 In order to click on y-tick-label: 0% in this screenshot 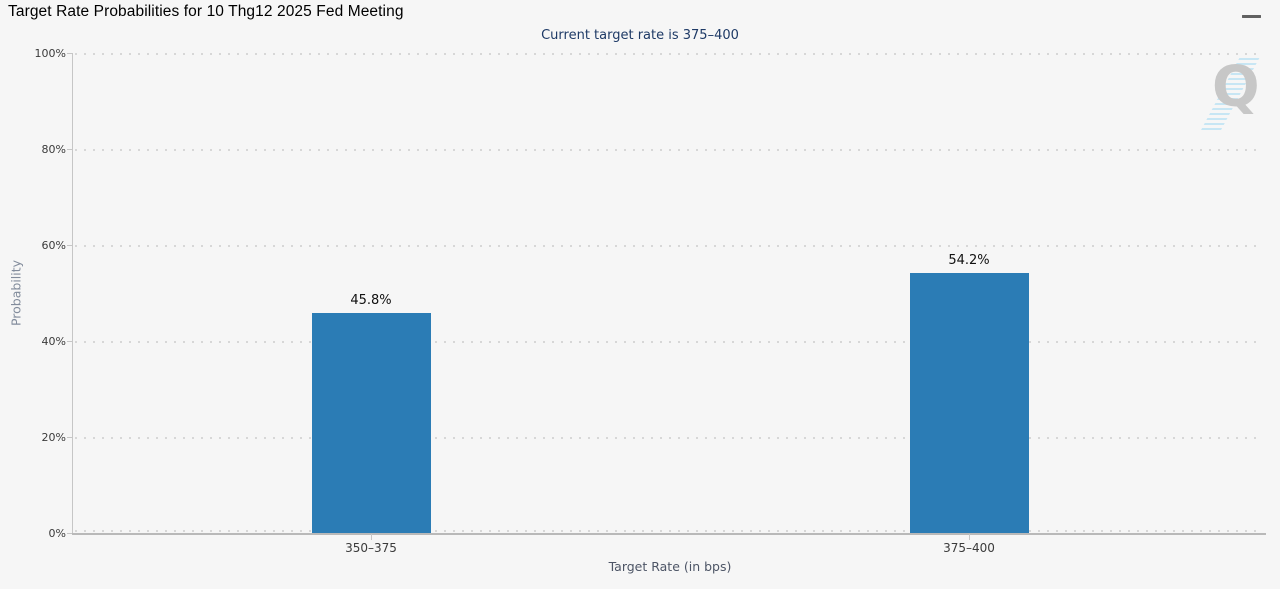, I will do `click(57, 533)`.